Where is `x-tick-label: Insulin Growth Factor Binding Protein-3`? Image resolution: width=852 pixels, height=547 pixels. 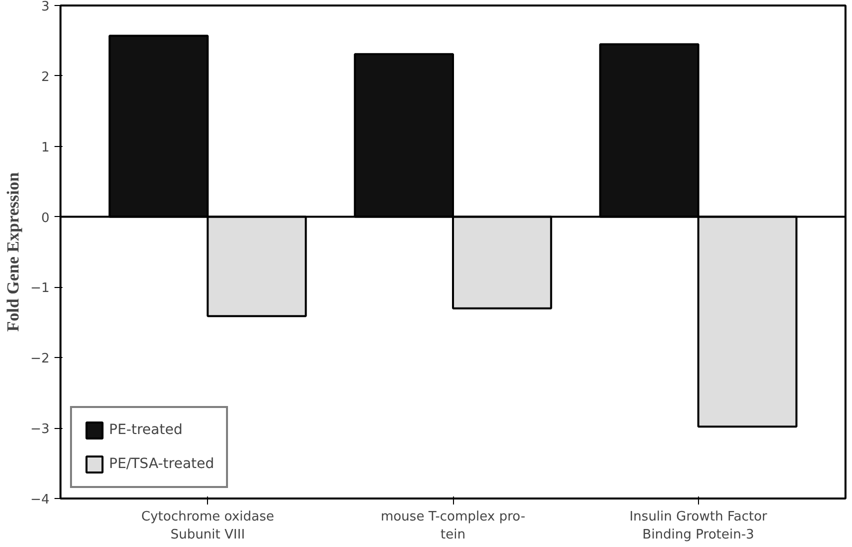
x-tick-label: Insulin Growth Factor Binding Protein-3 is located at coordinates (698, 526).